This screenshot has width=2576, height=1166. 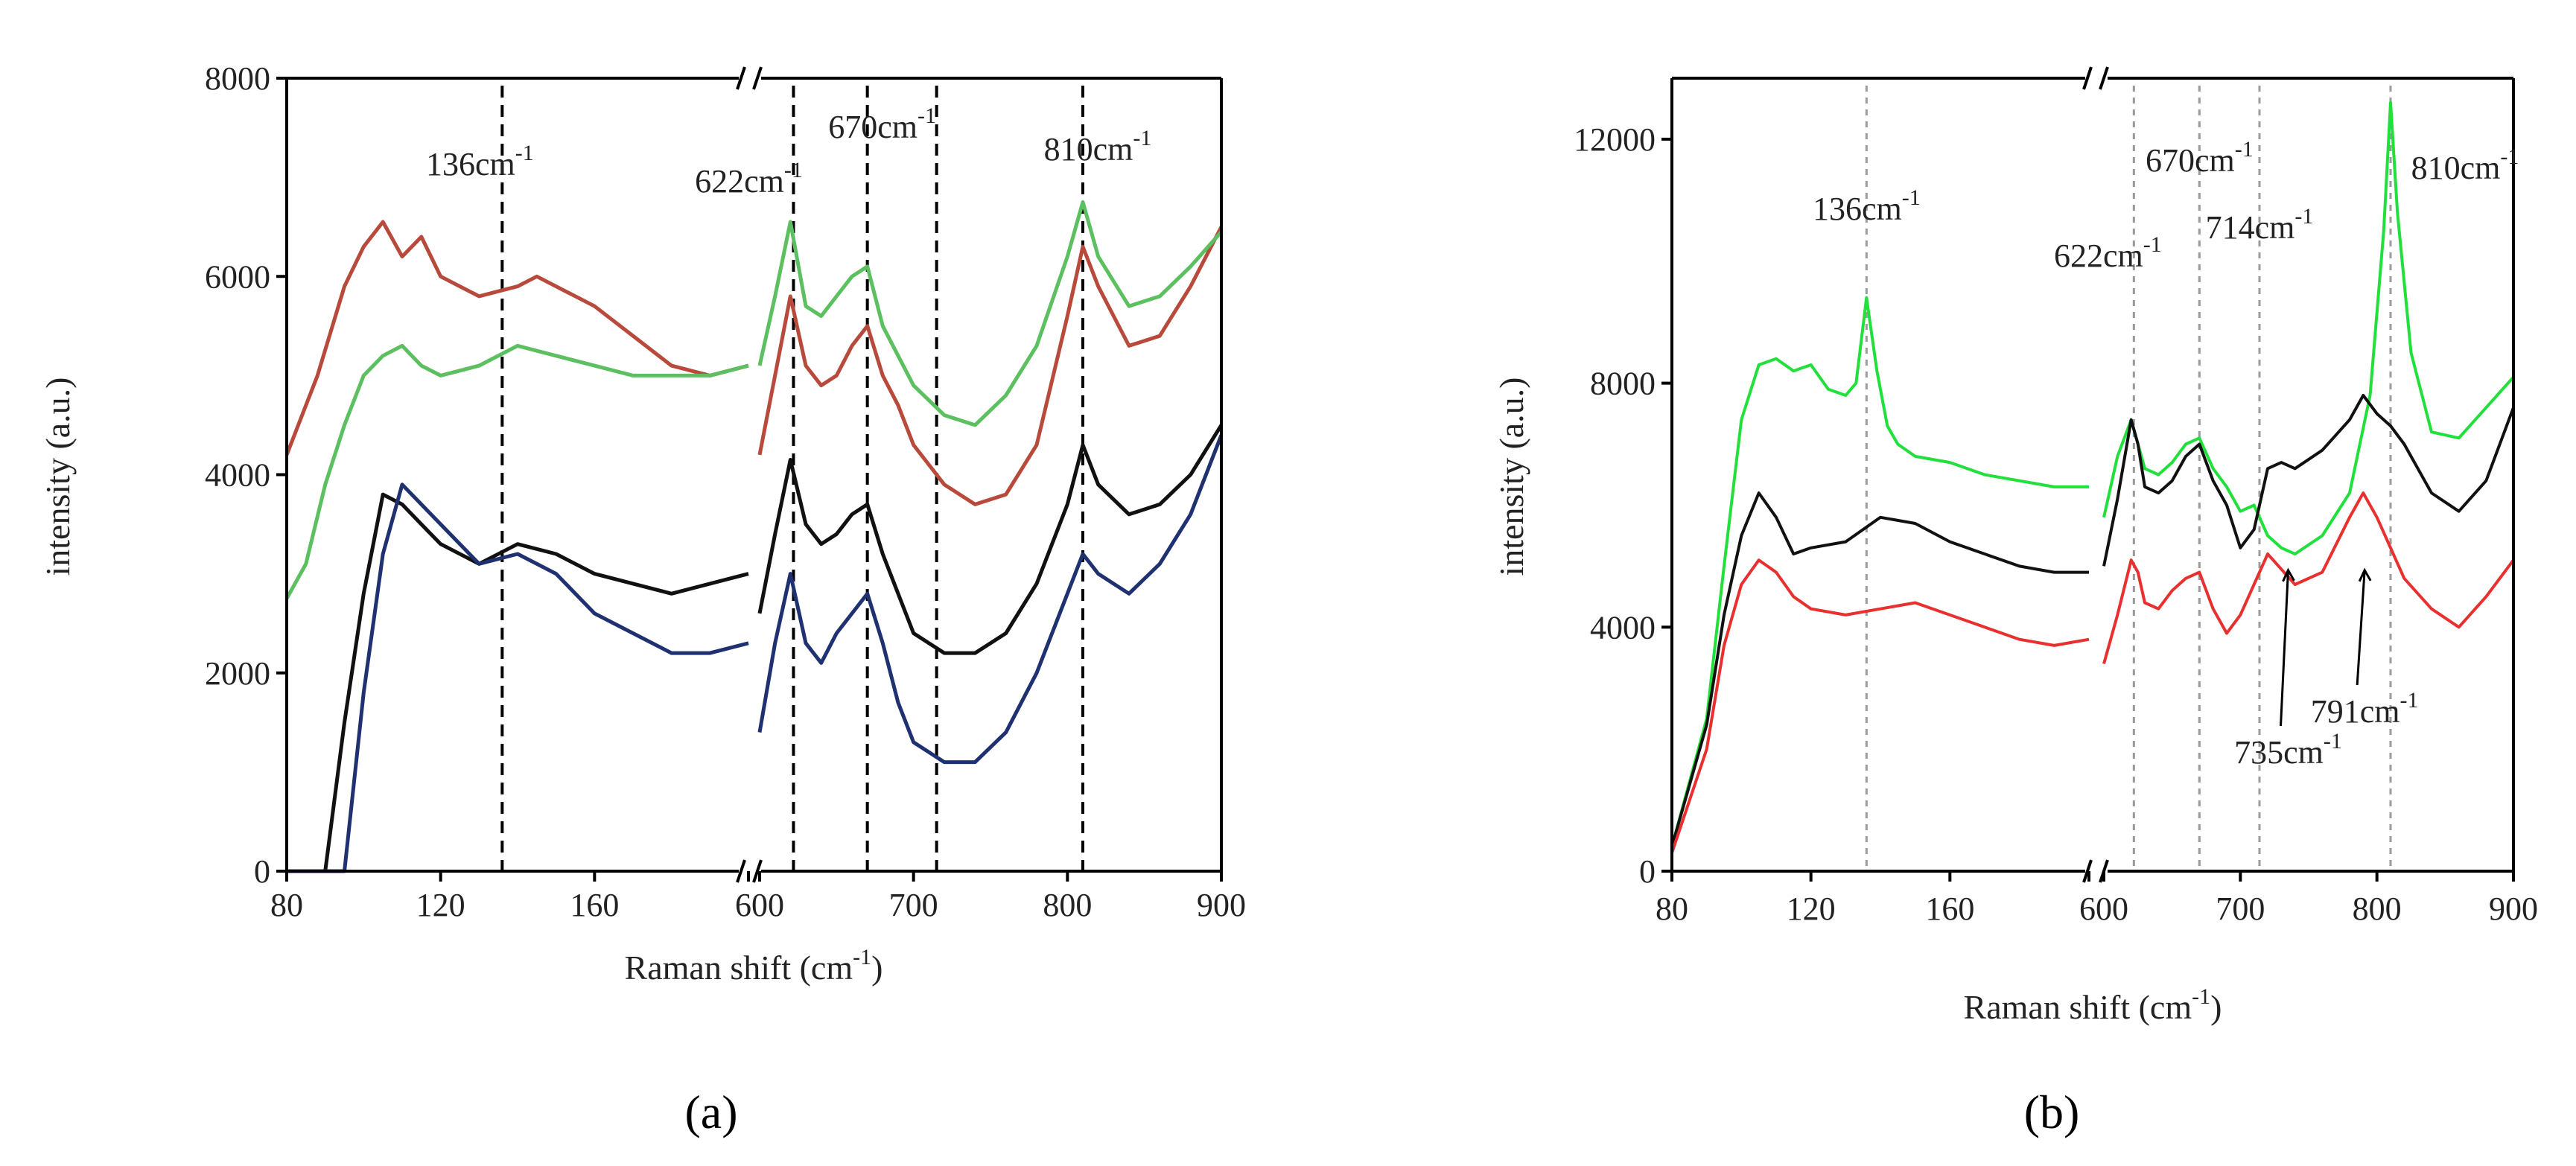 I want to click on panel-a-x-tick-label: 160, so click(x=594, y=905).